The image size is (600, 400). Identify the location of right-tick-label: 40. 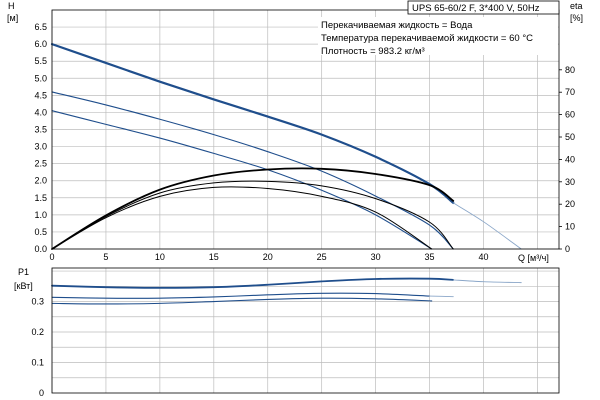
(570, 159).